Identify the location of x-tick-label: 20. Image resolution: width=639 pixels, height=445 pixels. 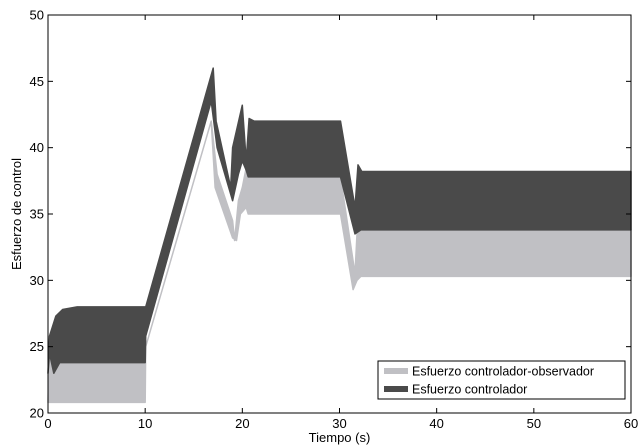
(242, 423).